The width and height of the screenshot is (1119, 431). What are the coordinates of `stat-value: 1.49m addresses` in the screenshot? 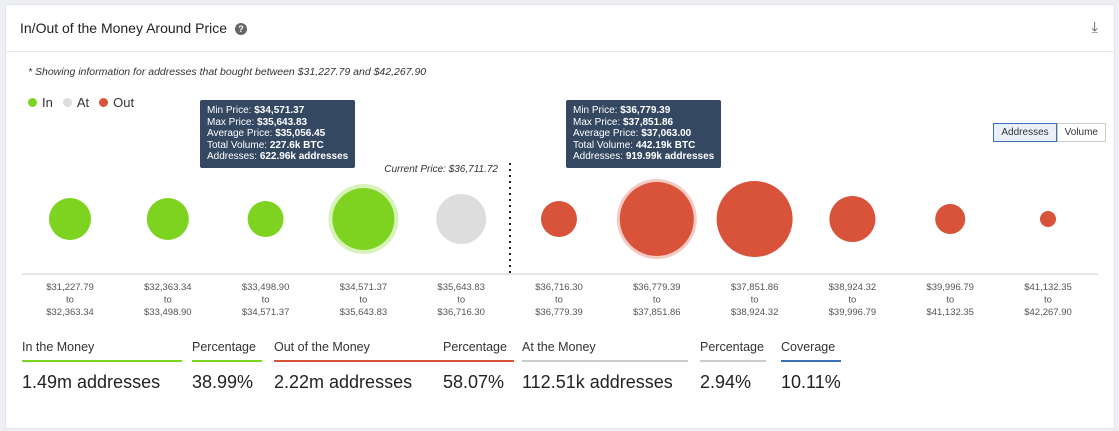 It's located at (91, 382).